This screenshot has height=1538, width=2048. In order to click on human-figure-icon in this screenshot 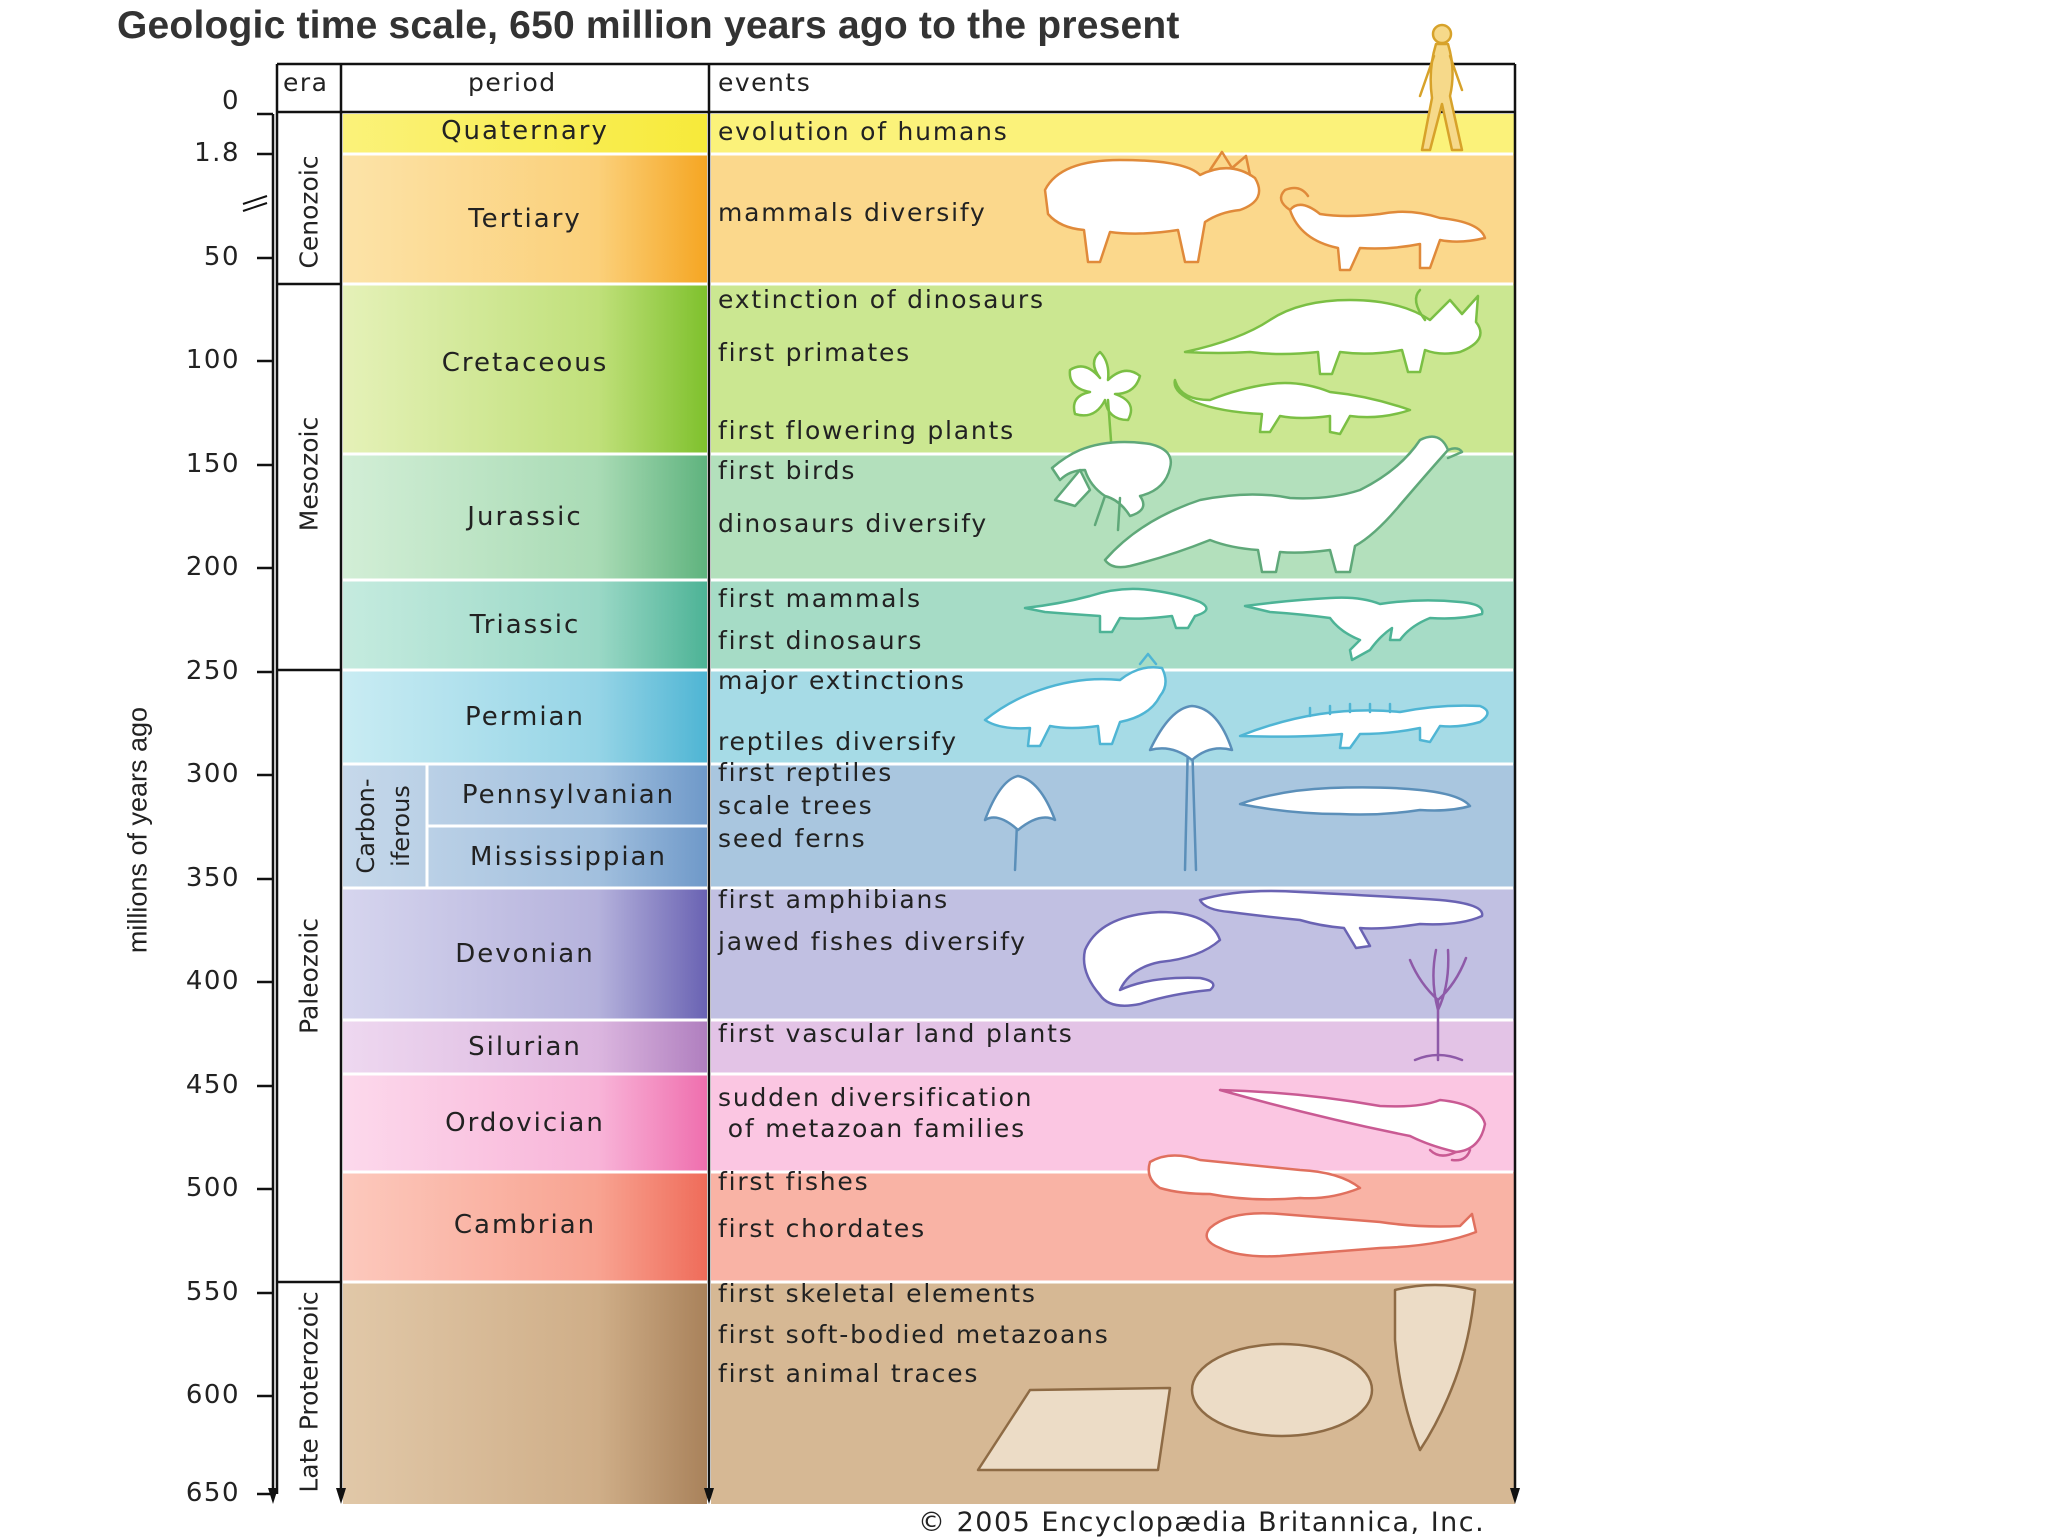, I will do `click(1441, 87)`.